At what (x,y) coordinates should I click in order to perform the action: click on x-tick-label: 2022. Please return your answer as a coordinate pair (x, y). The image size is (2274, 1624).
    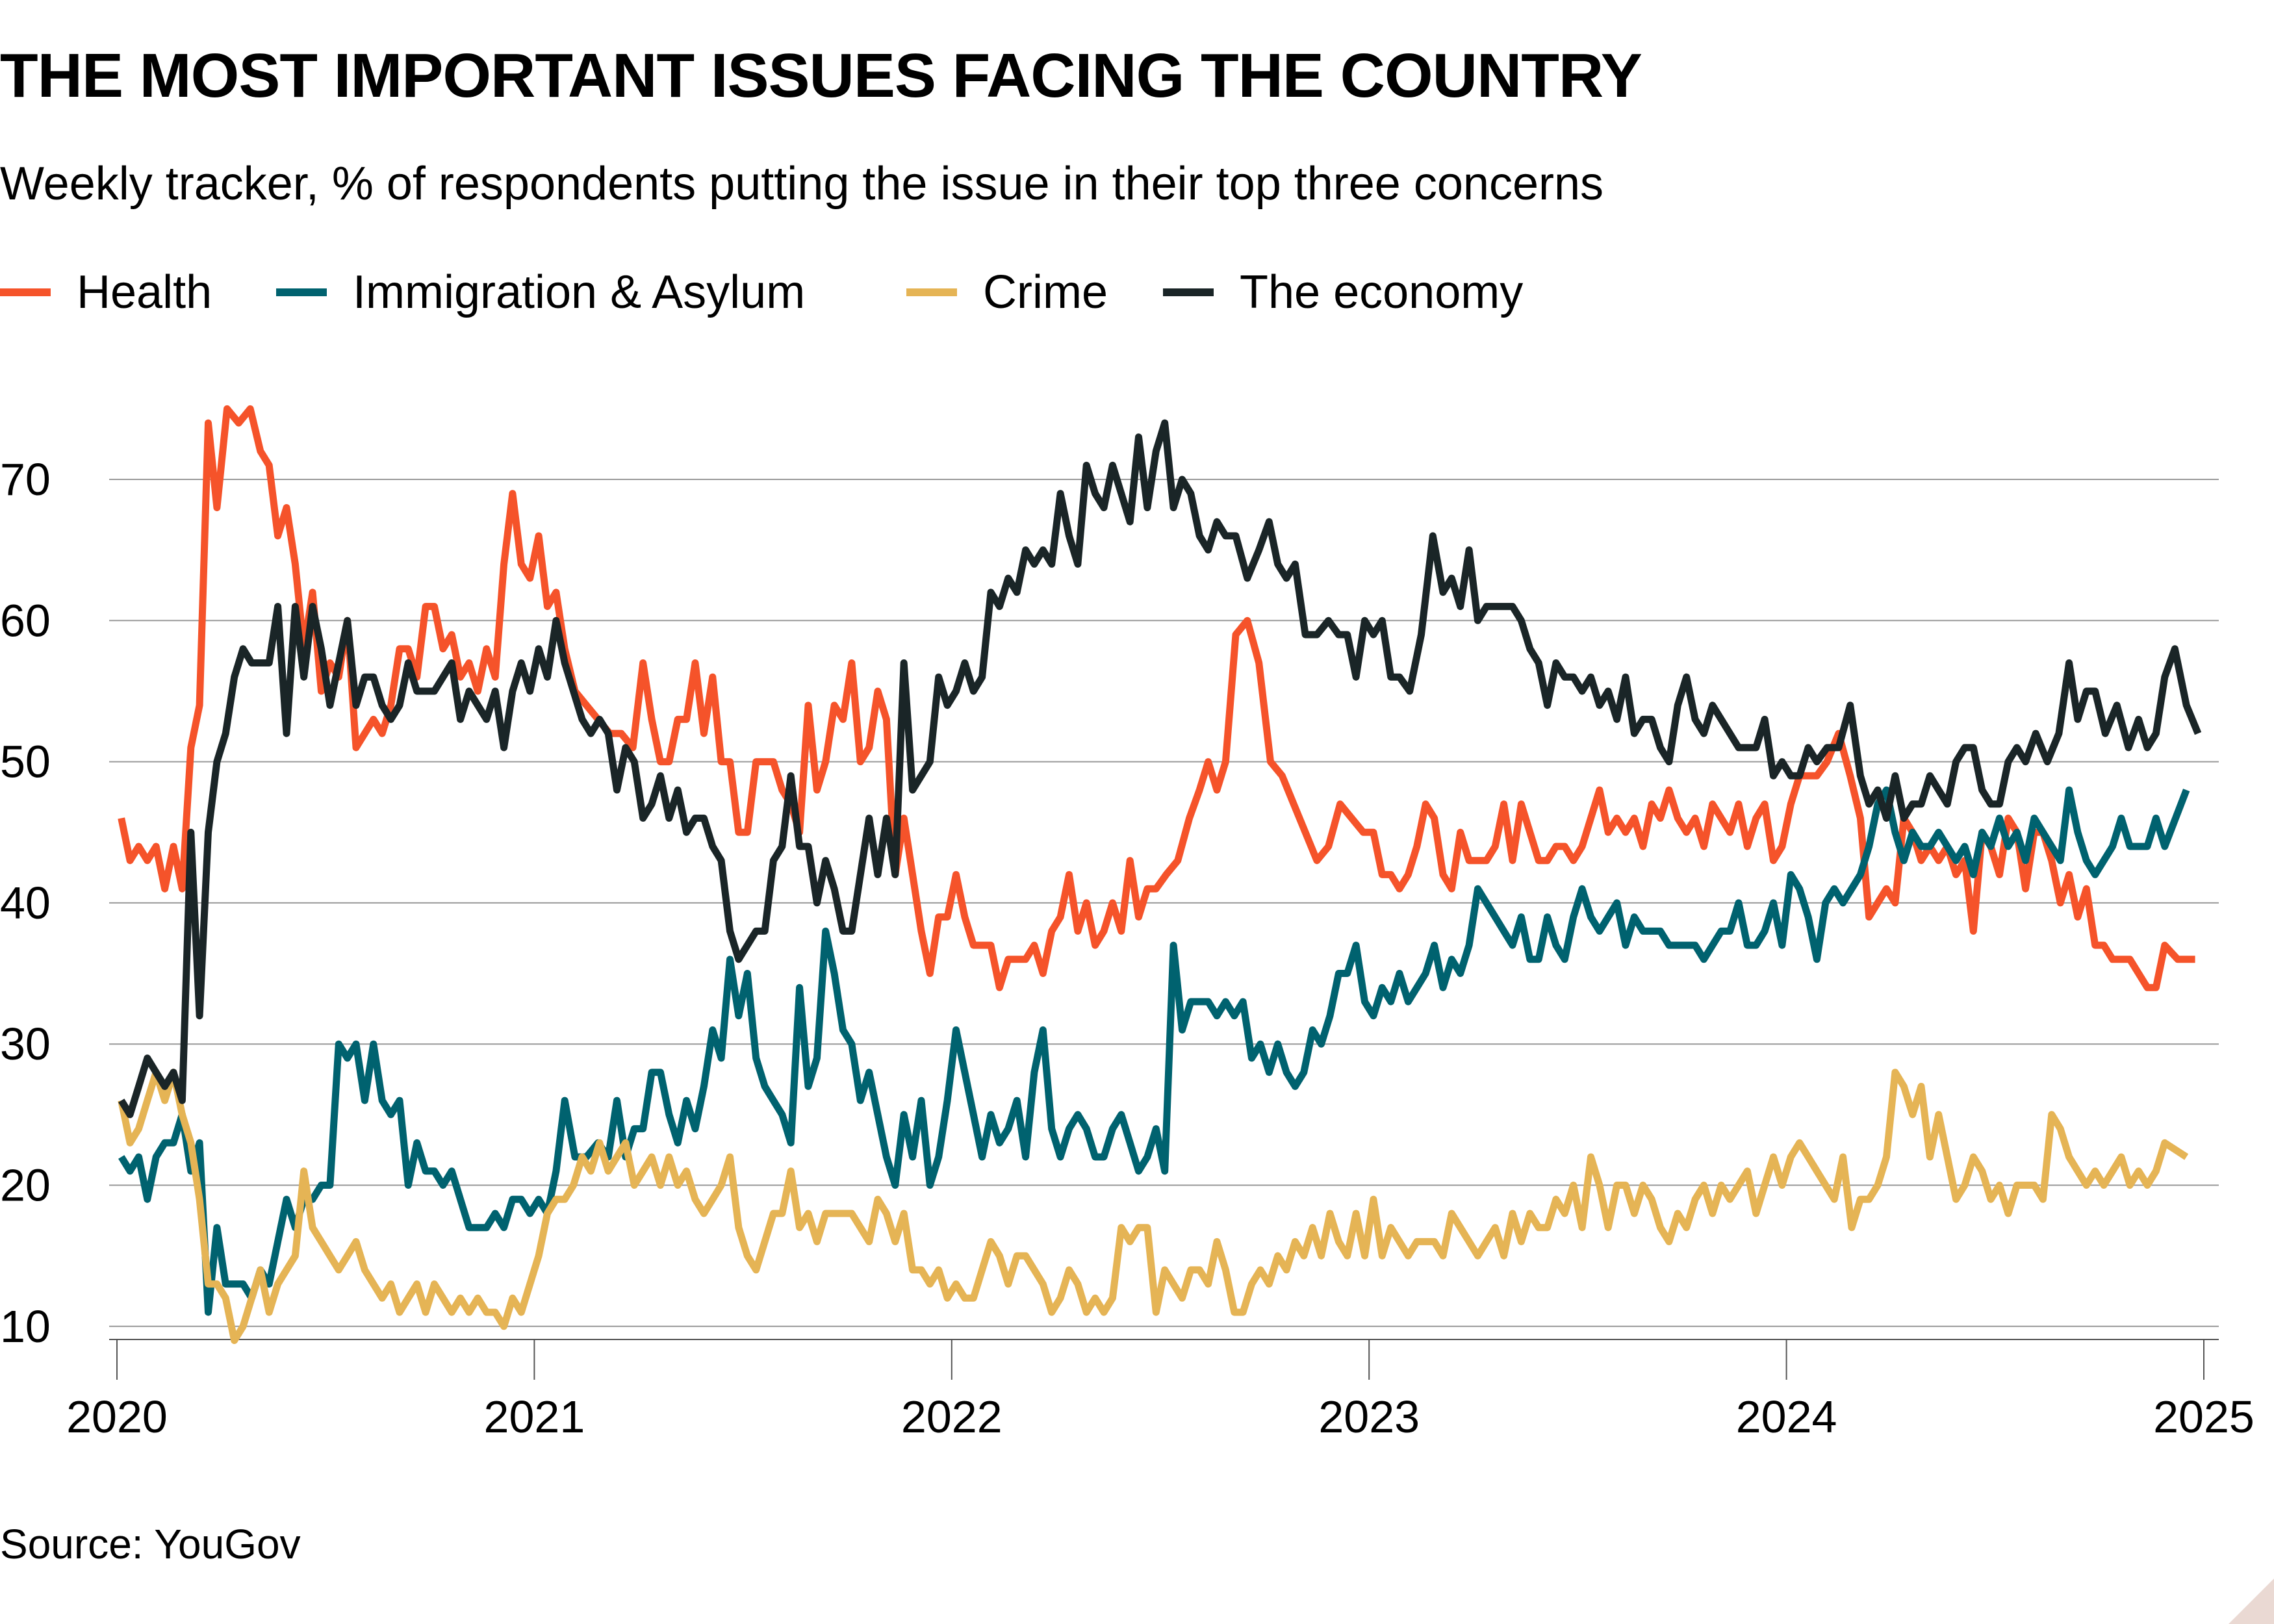
    Looking at the image, I should click on (952, 1416).